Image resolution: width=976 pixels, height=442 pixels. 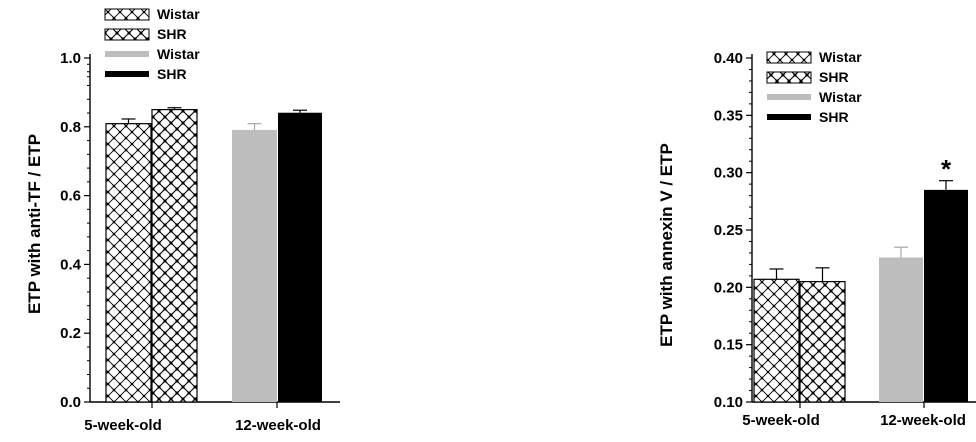 I want to click on y-tick-label: 0.20, so click(x=728, y=287).